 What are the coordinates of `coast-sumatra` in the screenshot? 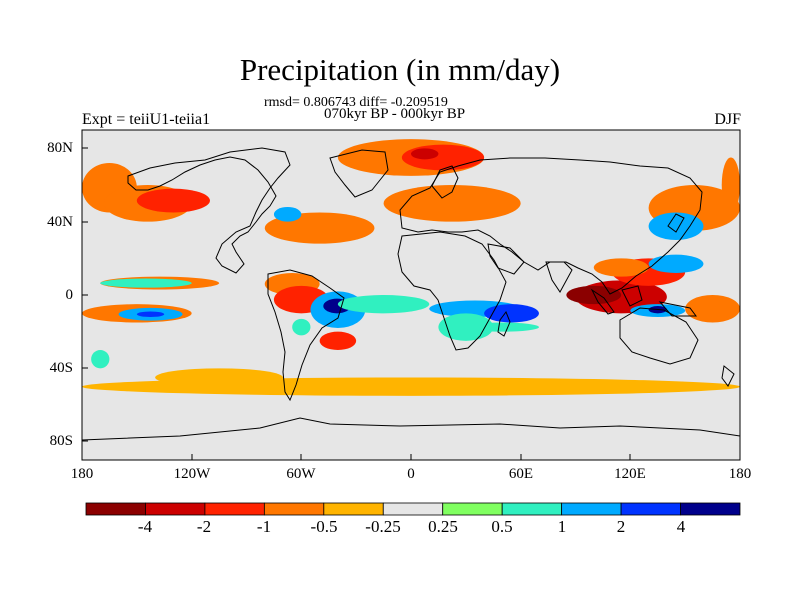 It's located at (602, 301).